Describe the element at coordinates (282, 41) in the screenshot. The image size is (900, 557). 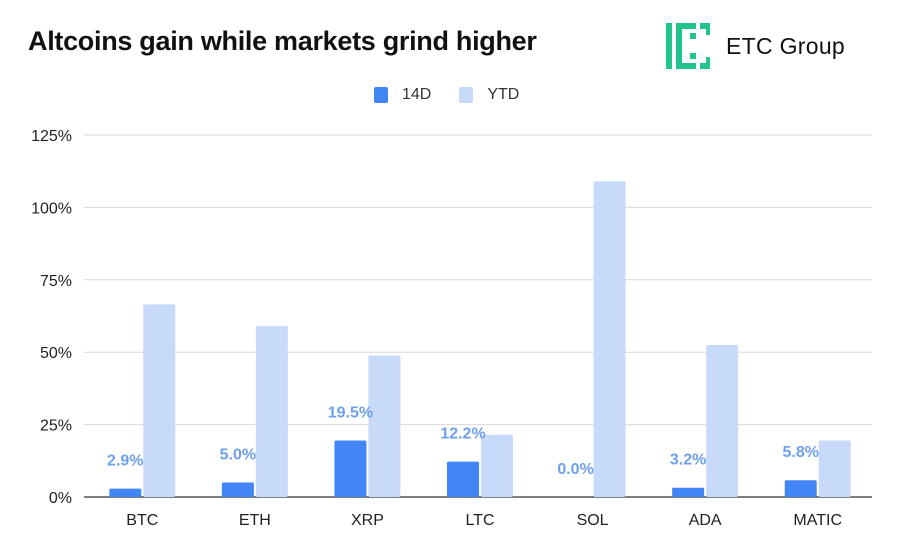
I see `chart-title: Altcoins gain while markets grind higher` at that location.